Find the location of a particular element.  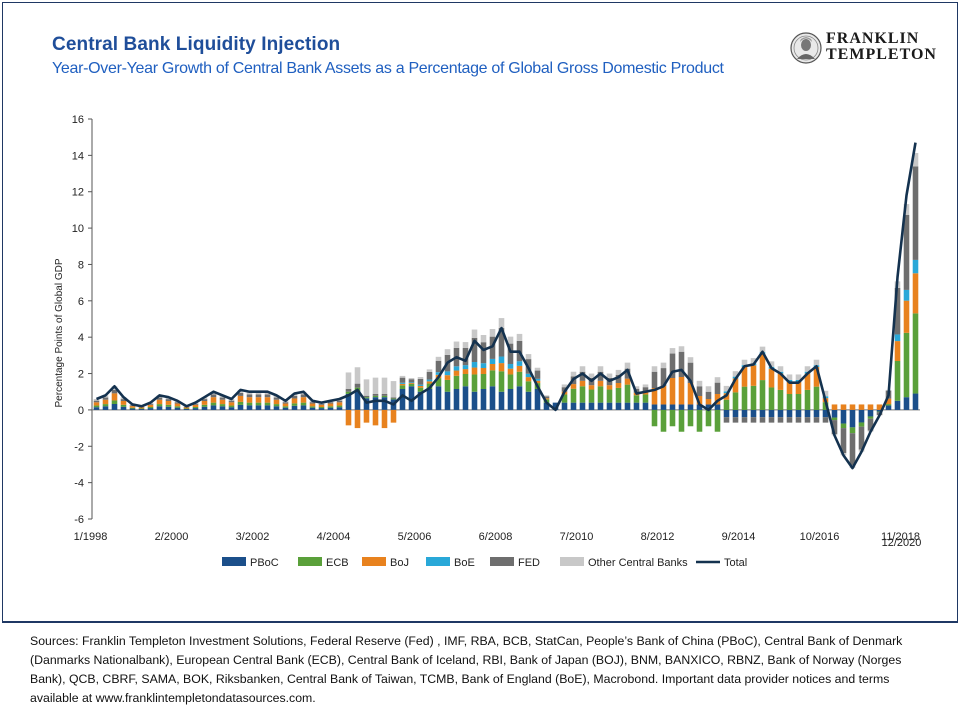

chart-title: Central Bank Liquidity Injection is located at coordinates (196, 44).